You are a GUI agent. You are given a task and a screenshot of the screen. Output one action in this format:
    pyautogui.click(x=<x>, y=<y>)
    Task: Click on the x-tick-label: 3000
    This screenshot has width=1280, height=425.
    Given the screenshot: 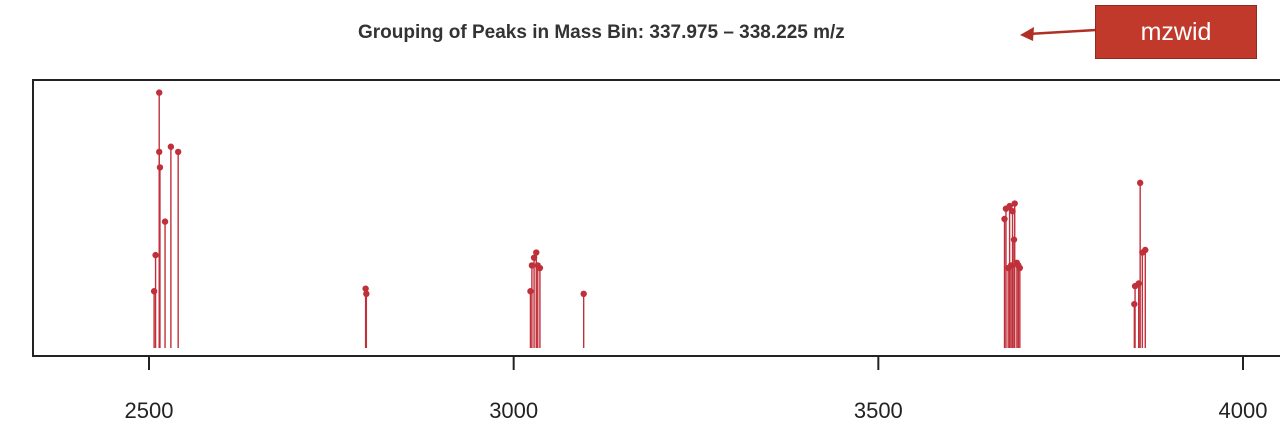 What is the action you would take?
    pyautogui.click(x=513, y=410)
    